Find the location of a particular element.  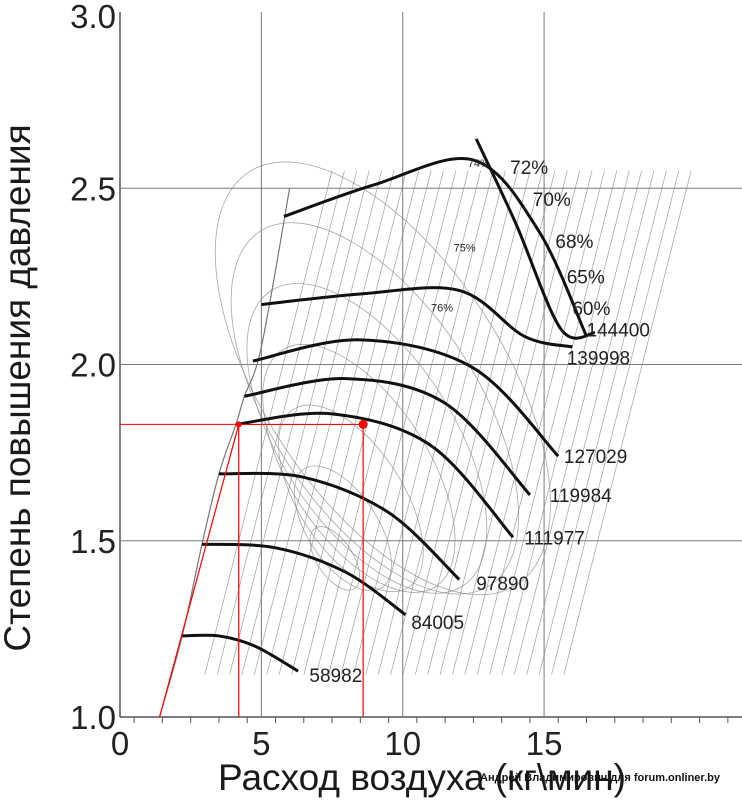

speed-label: 111977 is located at coordinates (554, 538).